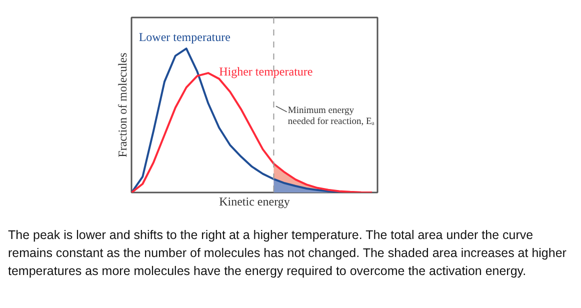 The image size is (581, 308). What do you see at coordinates (266, 71) in the screenshot?
I see `series-label: Higher temperature` at bounding box center [266, 71].